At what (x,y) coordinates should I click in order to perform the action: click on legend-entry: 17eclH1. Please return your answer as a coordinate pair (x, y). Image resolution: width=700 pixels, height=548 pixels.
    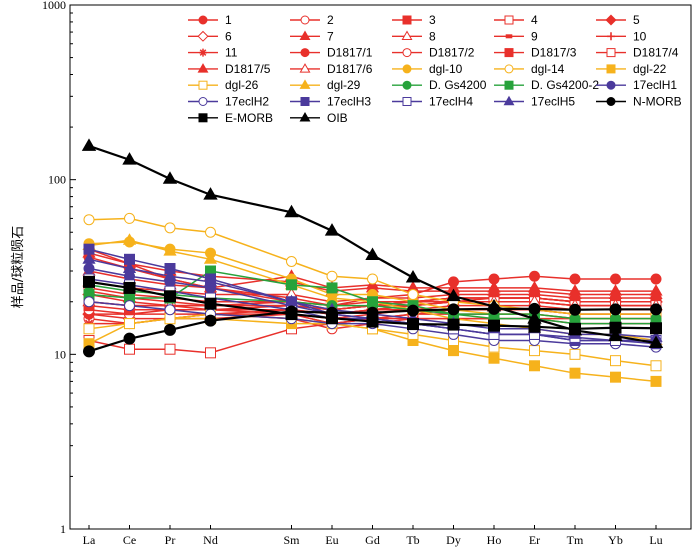
    Looking at the image, I should click on (636, 85).